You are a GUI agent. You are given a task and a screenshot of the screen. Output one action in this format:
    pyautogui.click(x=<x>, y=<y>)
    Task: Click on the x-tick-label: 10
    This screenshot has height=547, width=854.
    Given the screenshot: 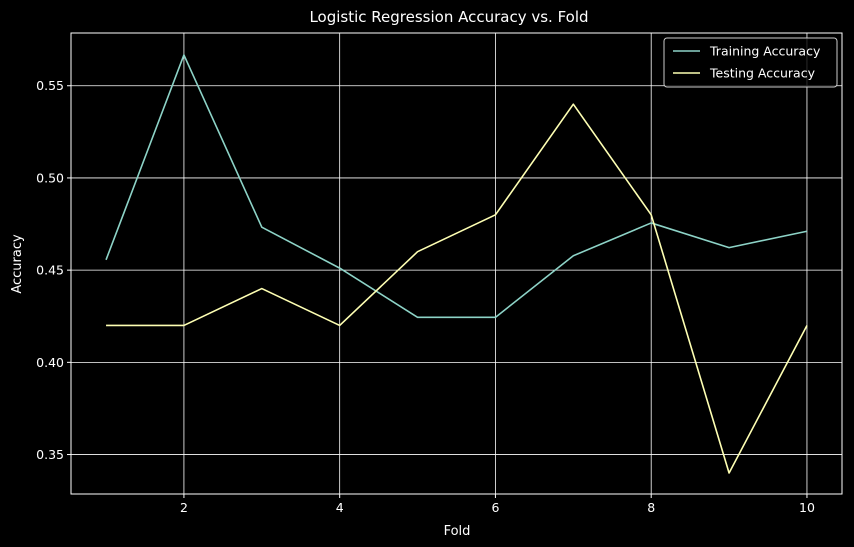 What is the action you would take?
    pyautogui.click(x=807, y=507)
    